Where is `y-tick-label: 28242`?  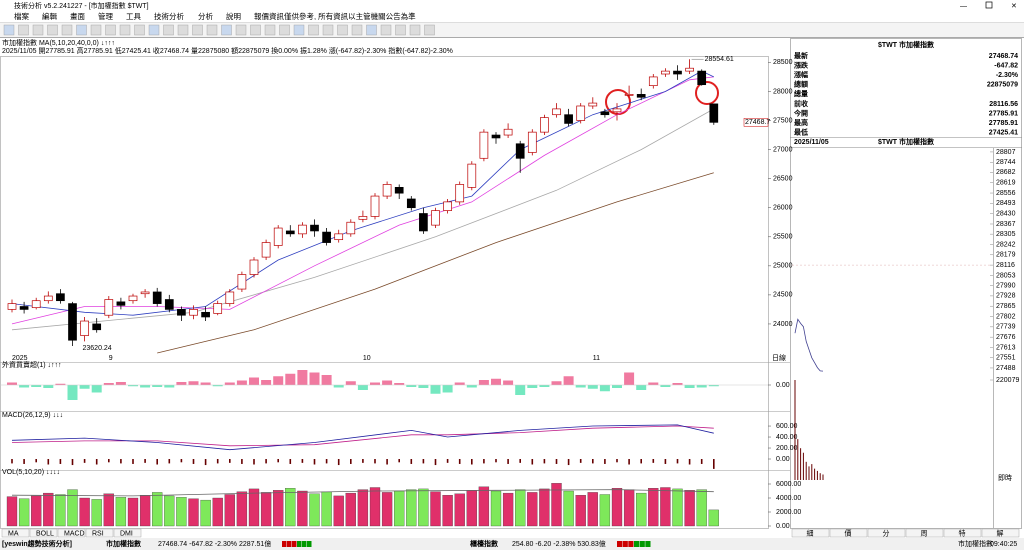 y-tick-label: 28242 is located at coordinates (1006, 244).